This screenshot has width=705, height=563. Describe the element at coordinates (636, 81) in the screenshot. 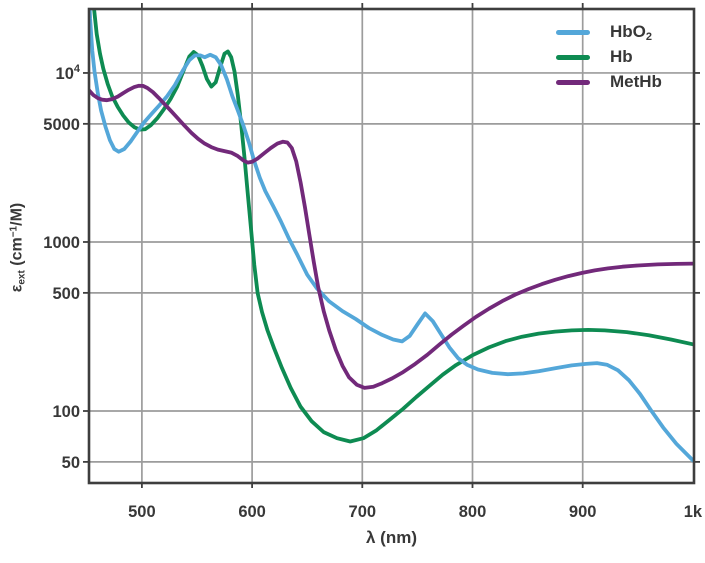

I see `legend-label-methb: MetHb` at that location.